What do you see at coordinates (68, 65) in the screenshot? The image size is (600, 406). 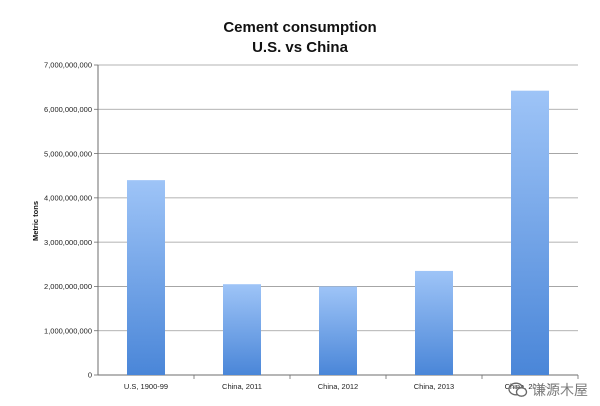 I see `y-tick-label: 7,000,000,000` at bounding box center [68, 65].